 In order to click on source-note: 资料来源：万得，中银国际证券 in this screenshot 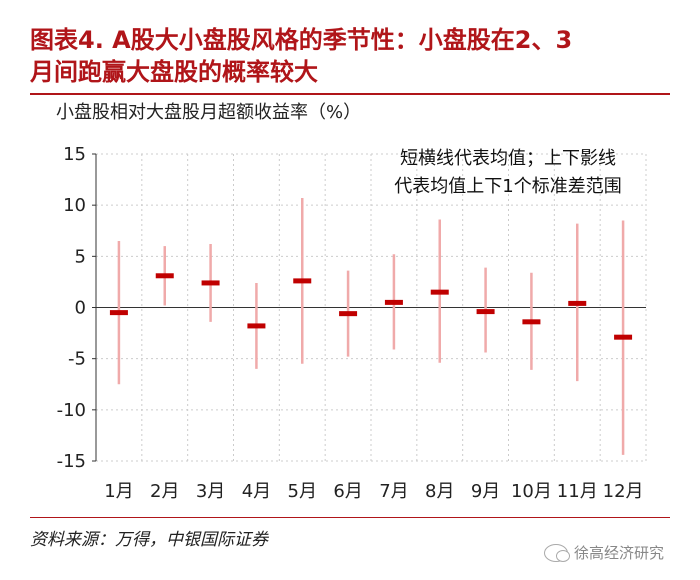, I will do `click(149, 540)`.